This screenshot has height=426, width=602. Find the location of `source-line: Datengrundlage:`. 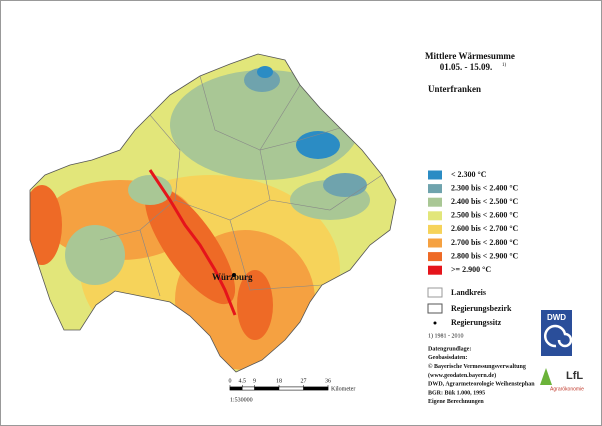

source-line: Datengrundlage: is located at coordinates (449, 349).